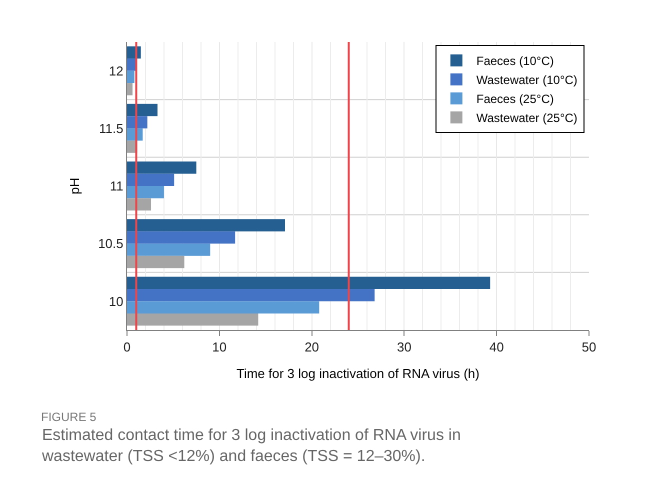  What do you see at coordinates (515, 99) in the screenshot?
I see `legend-label: Faeces (25°C)` at bounding box center [515, 99].